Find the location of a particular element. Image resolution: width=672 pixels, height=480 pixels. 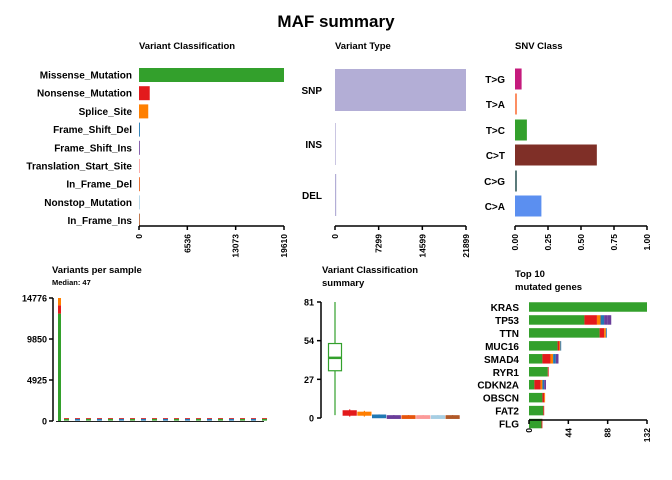

vc-x-tick-label: 0 is located at coordinates (139, 236).